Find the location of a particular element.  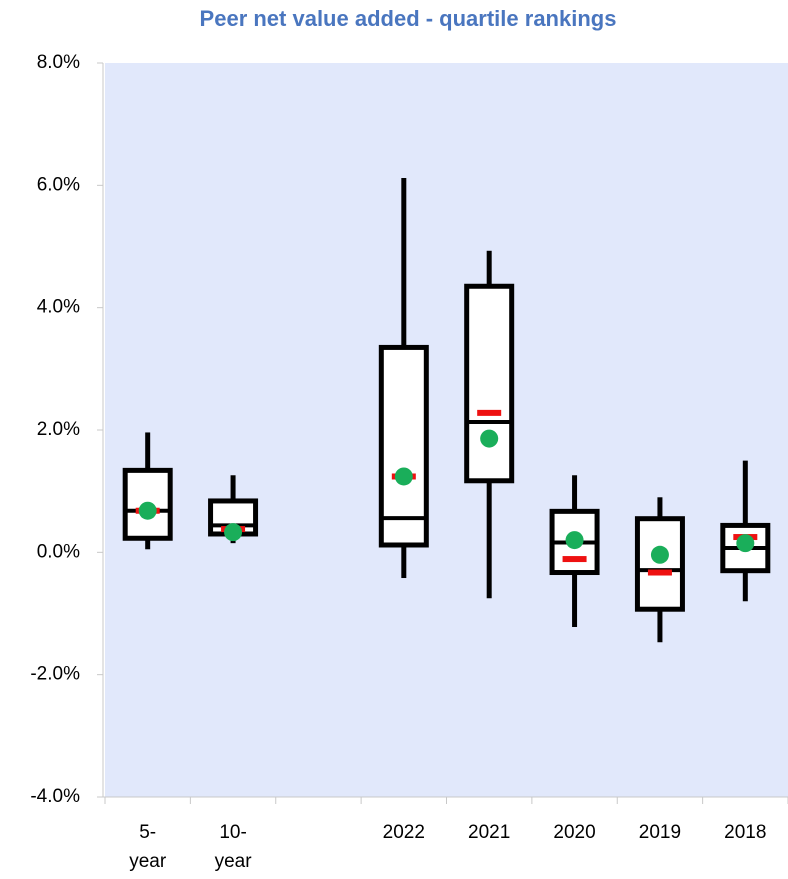

y-tick-label: -4.0% is located at coordinates (55, 796).